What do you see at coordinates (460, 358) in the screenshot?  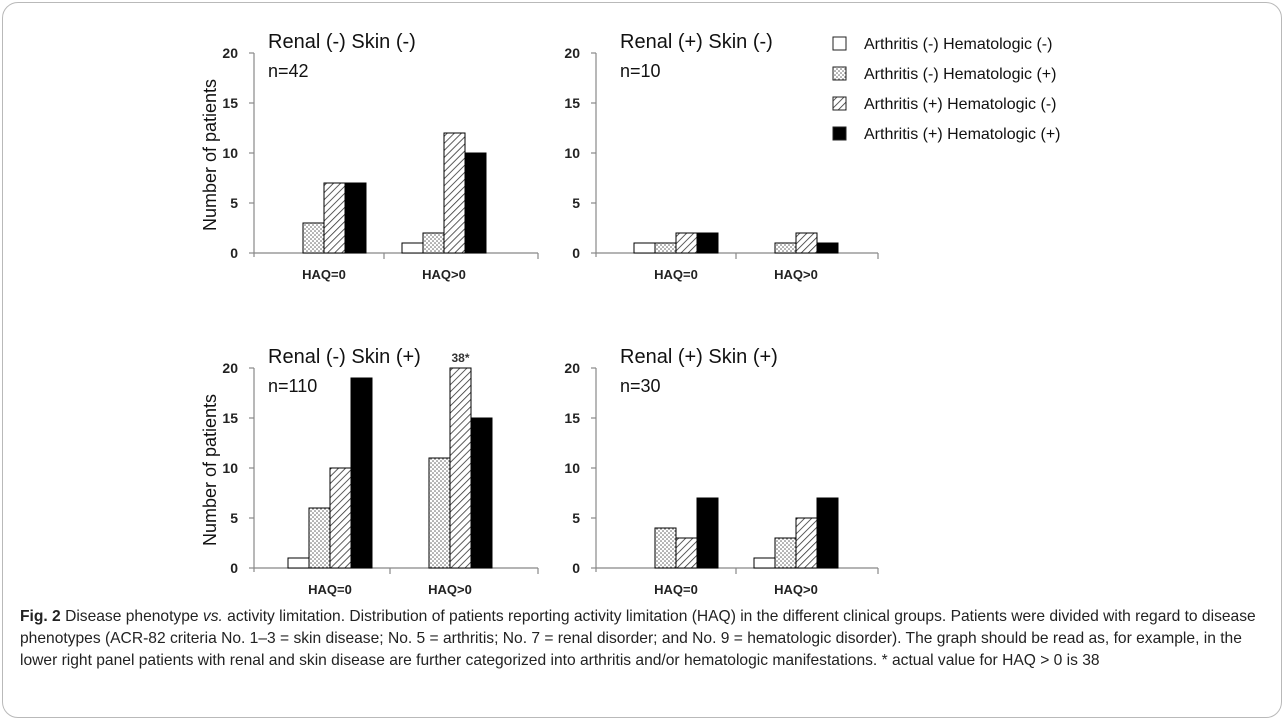 I see `bar-annotation: 38*` at bounding box center [460, 358].